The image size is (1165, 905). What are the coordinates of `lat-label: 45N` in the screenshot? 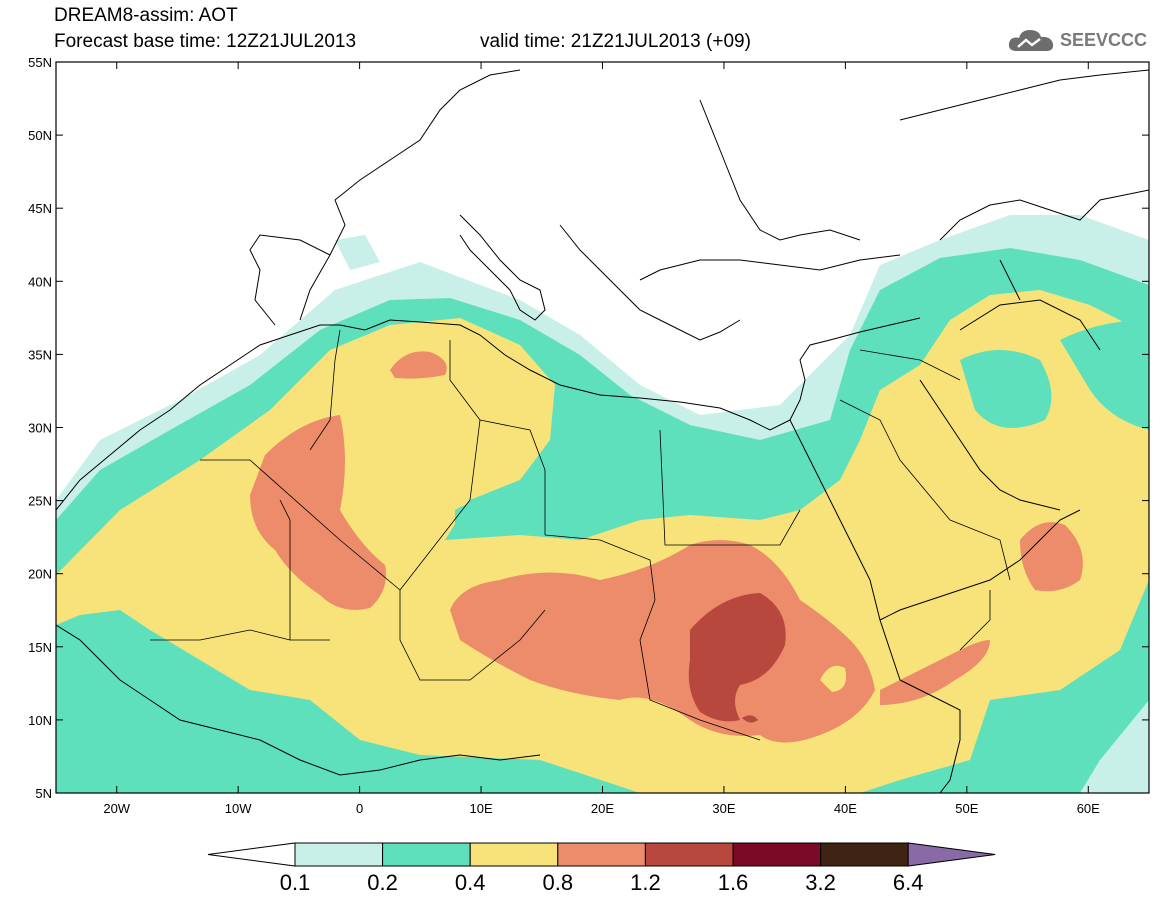 It's located at (40, 208).